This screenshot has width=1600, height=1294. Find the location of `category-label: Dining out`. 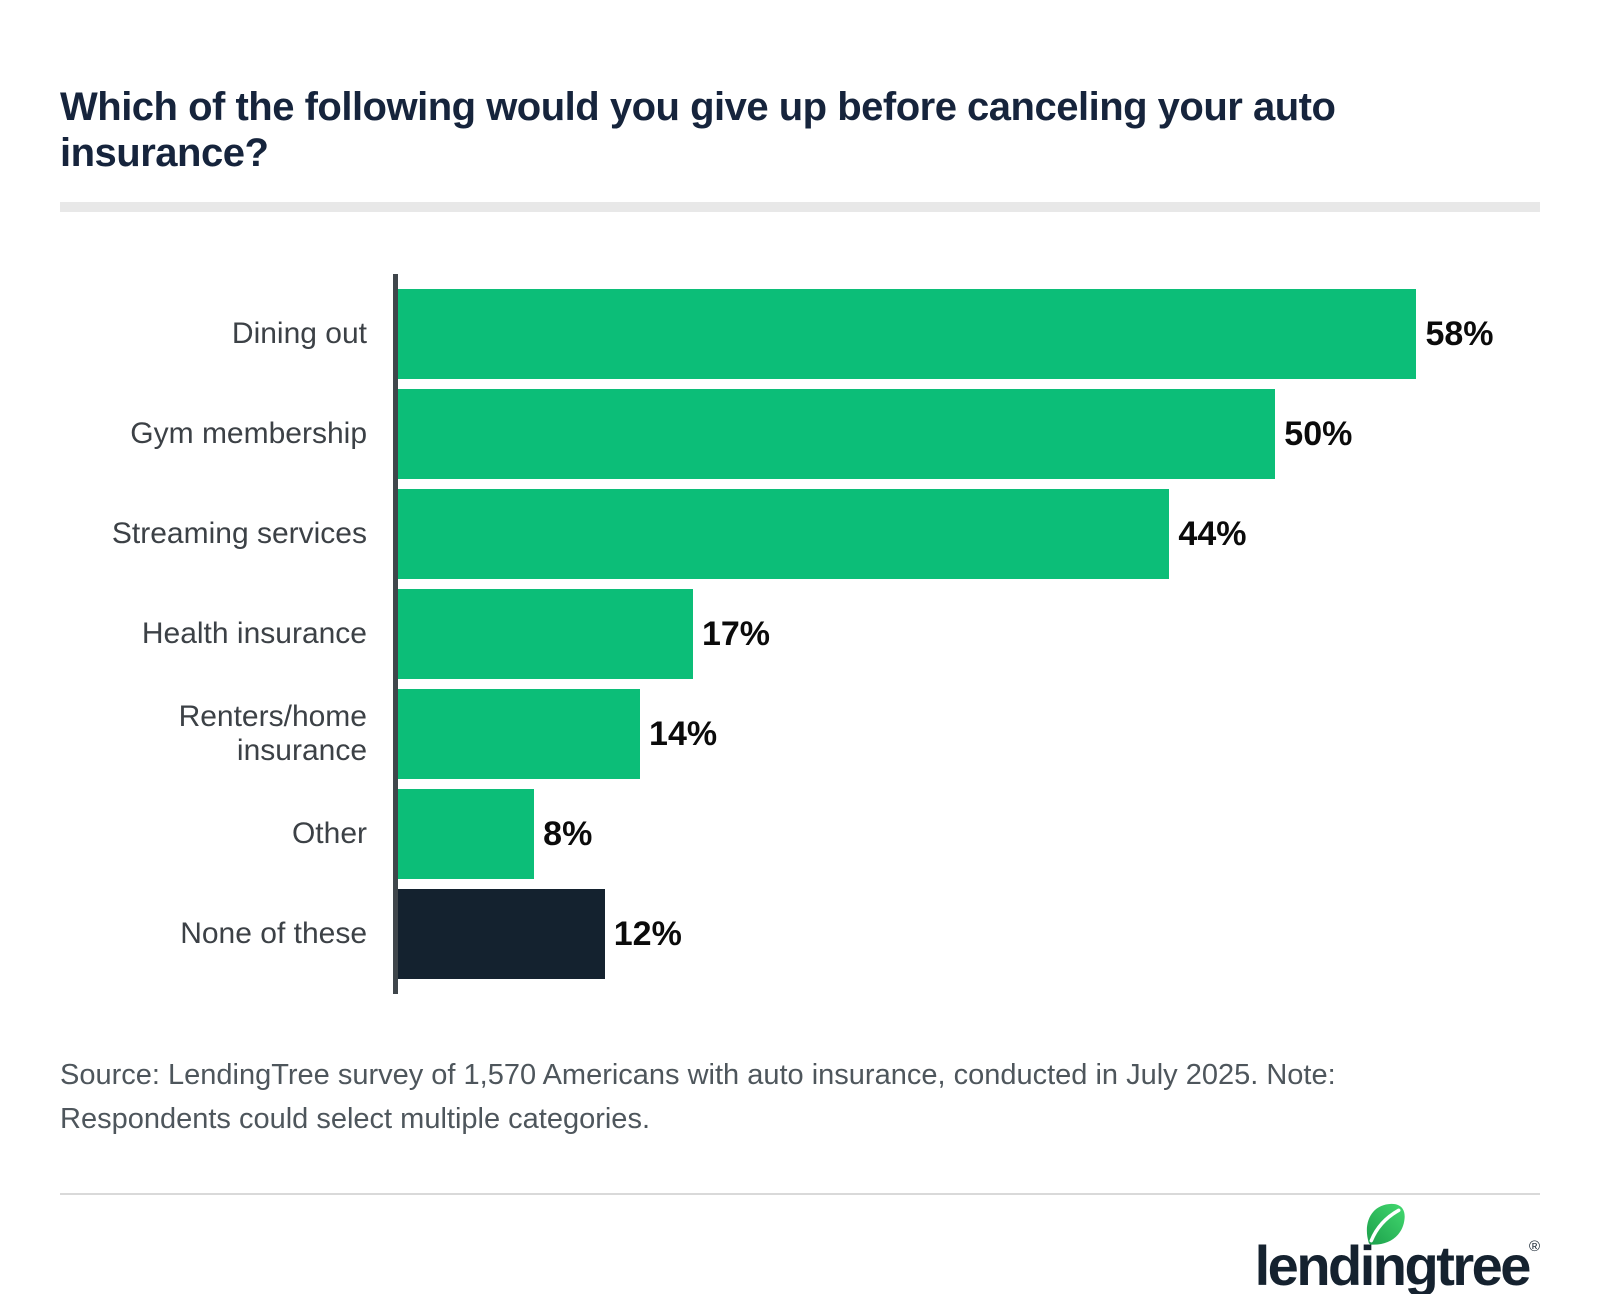

category-label: Dining out is located at coordinates (299, 333).